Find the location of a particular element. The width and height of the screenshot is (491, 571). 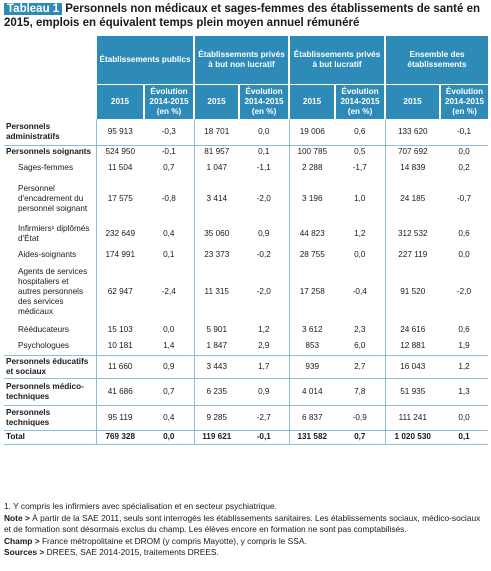

cell-2015: 6 837 is located at coordinates (312, 418).